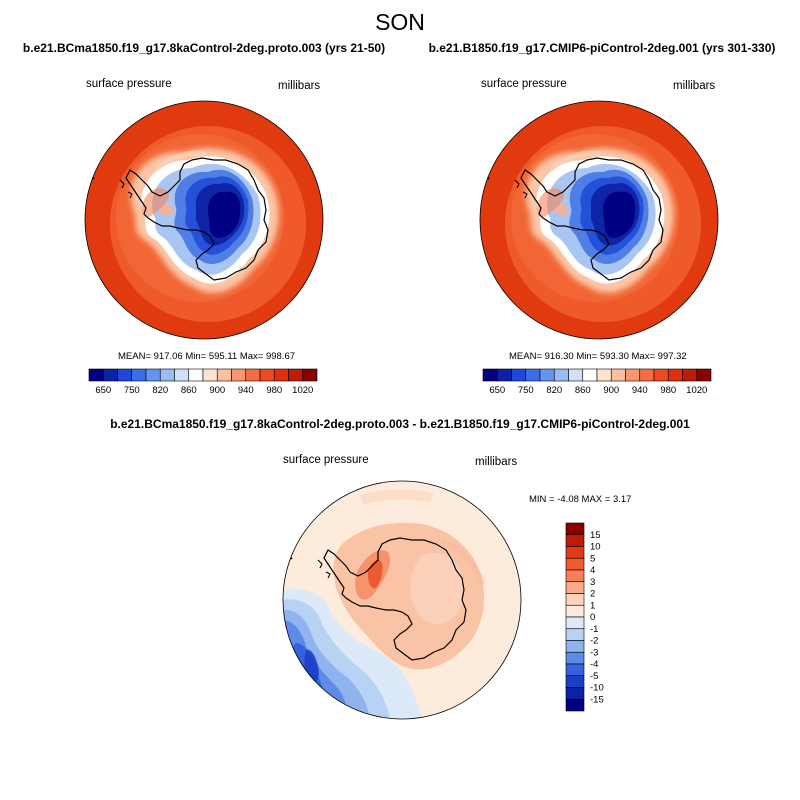  I want to click on right-colorbar: 650 750 820 860 900 940 980 1020, so click(597, 382).